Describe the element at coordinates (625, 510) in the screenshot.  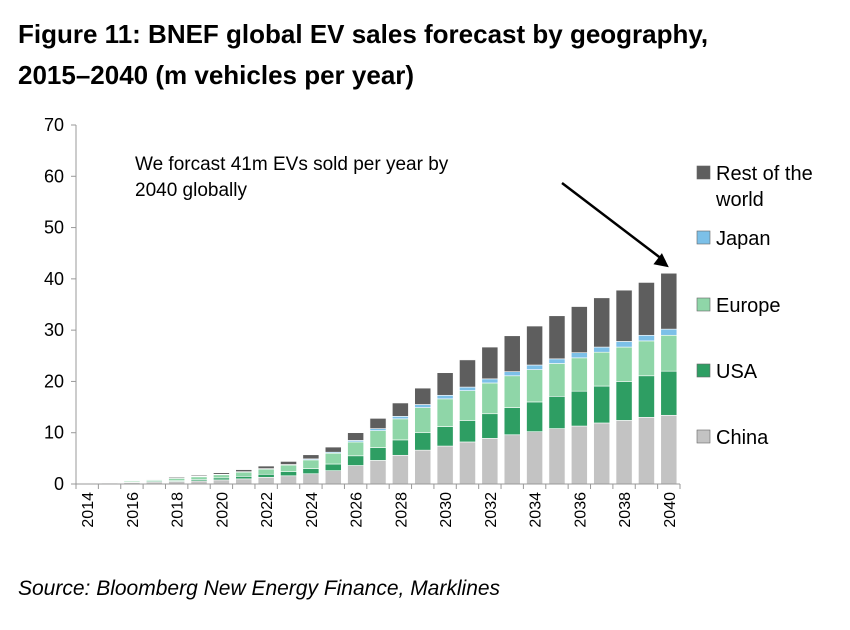
I see `x-tick-label: 2038` at that location.